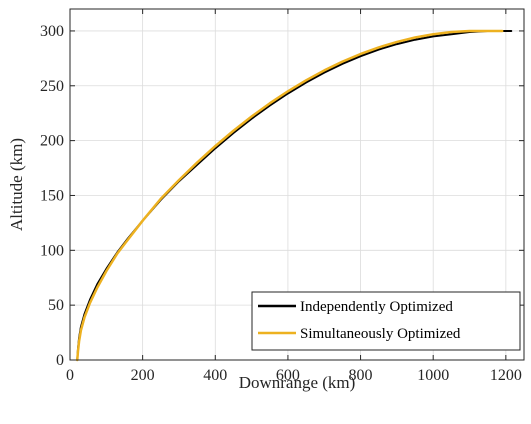 Image resolution: width=531 pixels, height=424 pixels. What do you see at coordinates (506, 375) in the screenshot?
I see `x-tick-label: 1200` at bounding box center [506, 375].